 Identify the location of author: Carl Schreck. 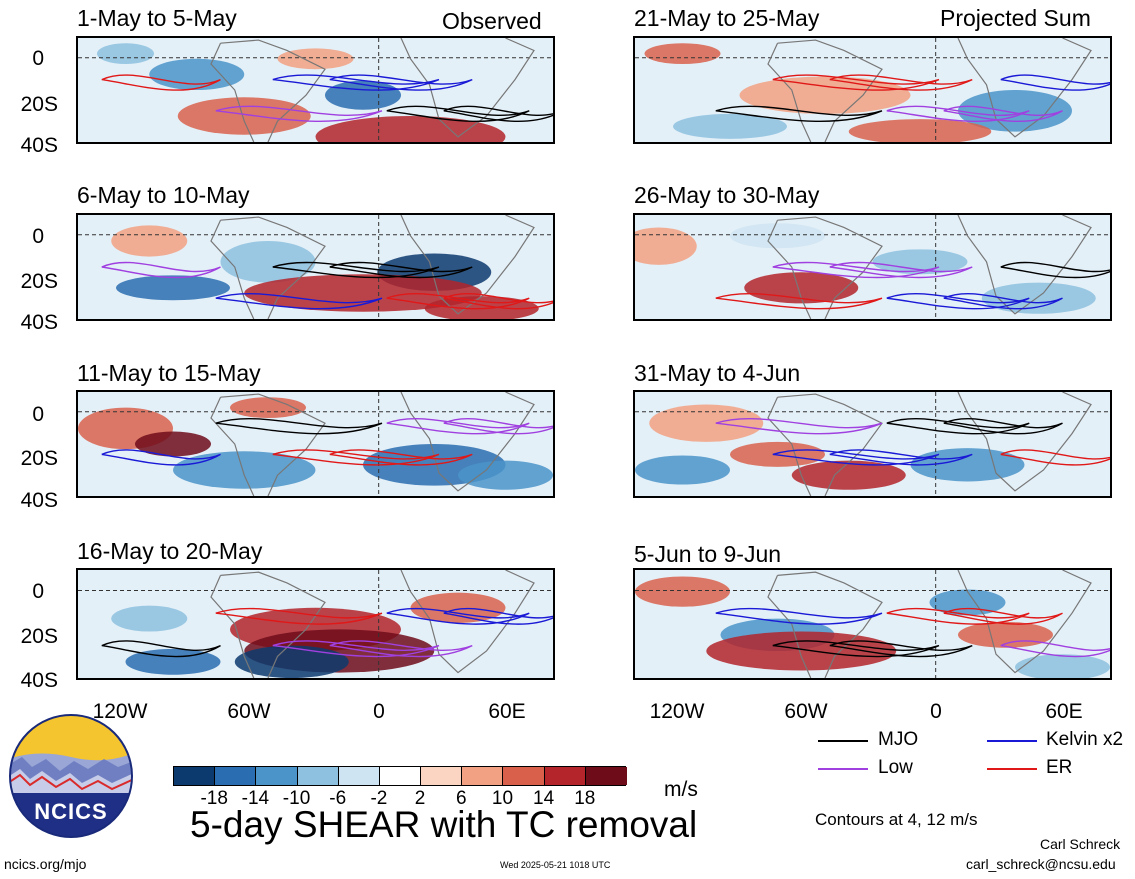
(1080, 844).